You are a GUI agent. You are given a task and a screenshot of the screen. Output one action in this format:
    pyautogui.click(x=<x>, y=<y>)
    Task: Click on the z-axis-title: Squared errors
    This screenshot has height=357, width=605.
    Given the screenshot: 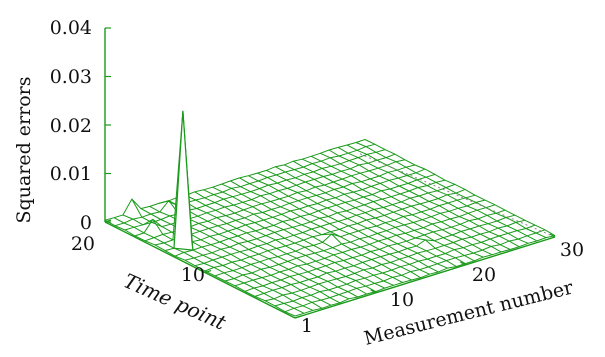 What is the action you would take?
    pyautogui.click(x=24, y=150)
    